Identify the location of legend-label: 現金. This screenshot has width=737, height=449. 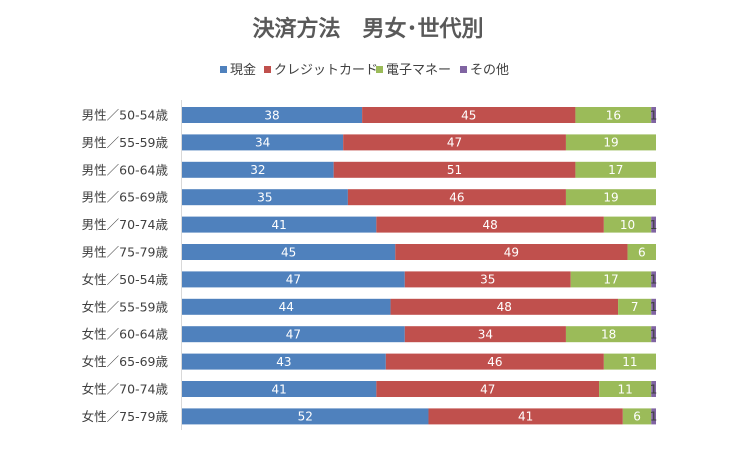
(243, 70).